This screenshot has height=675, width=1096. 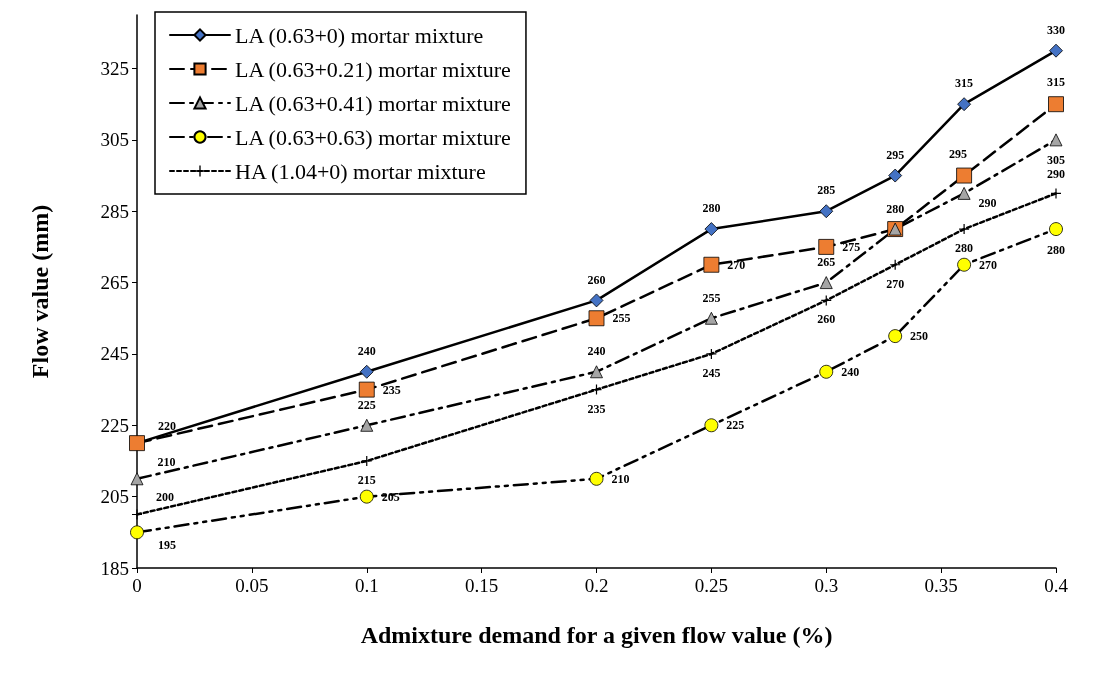 What do you see at coordinates (114, 69) in the screenshot?
I see `y-tick-label: 325` at bounding box center [114, 69].